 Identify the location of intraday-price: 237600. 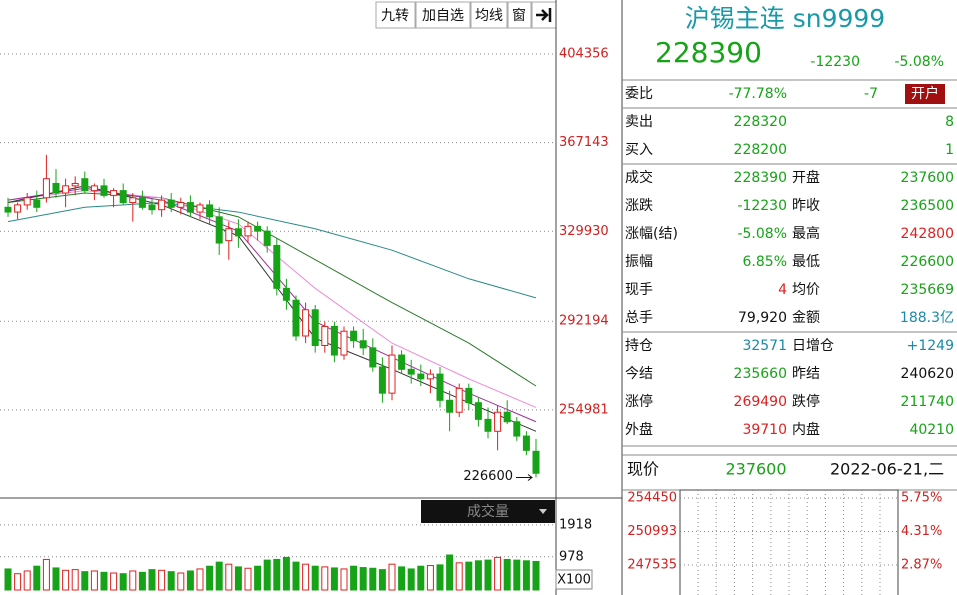
(755, 469).